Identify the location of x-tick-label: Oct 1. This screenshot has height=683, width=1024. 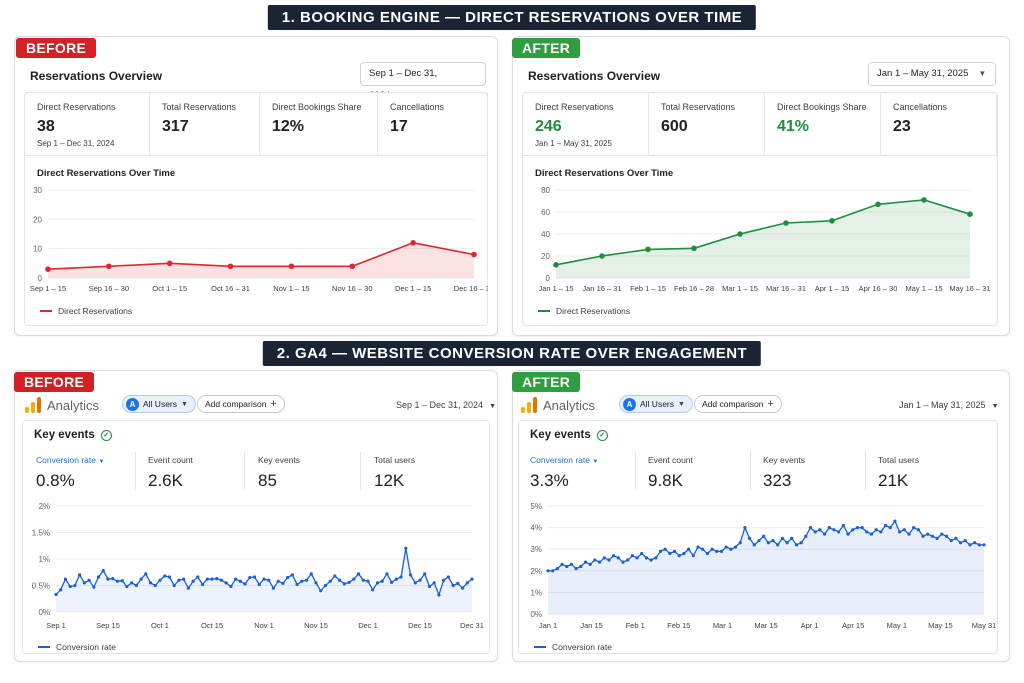
(160, 625).